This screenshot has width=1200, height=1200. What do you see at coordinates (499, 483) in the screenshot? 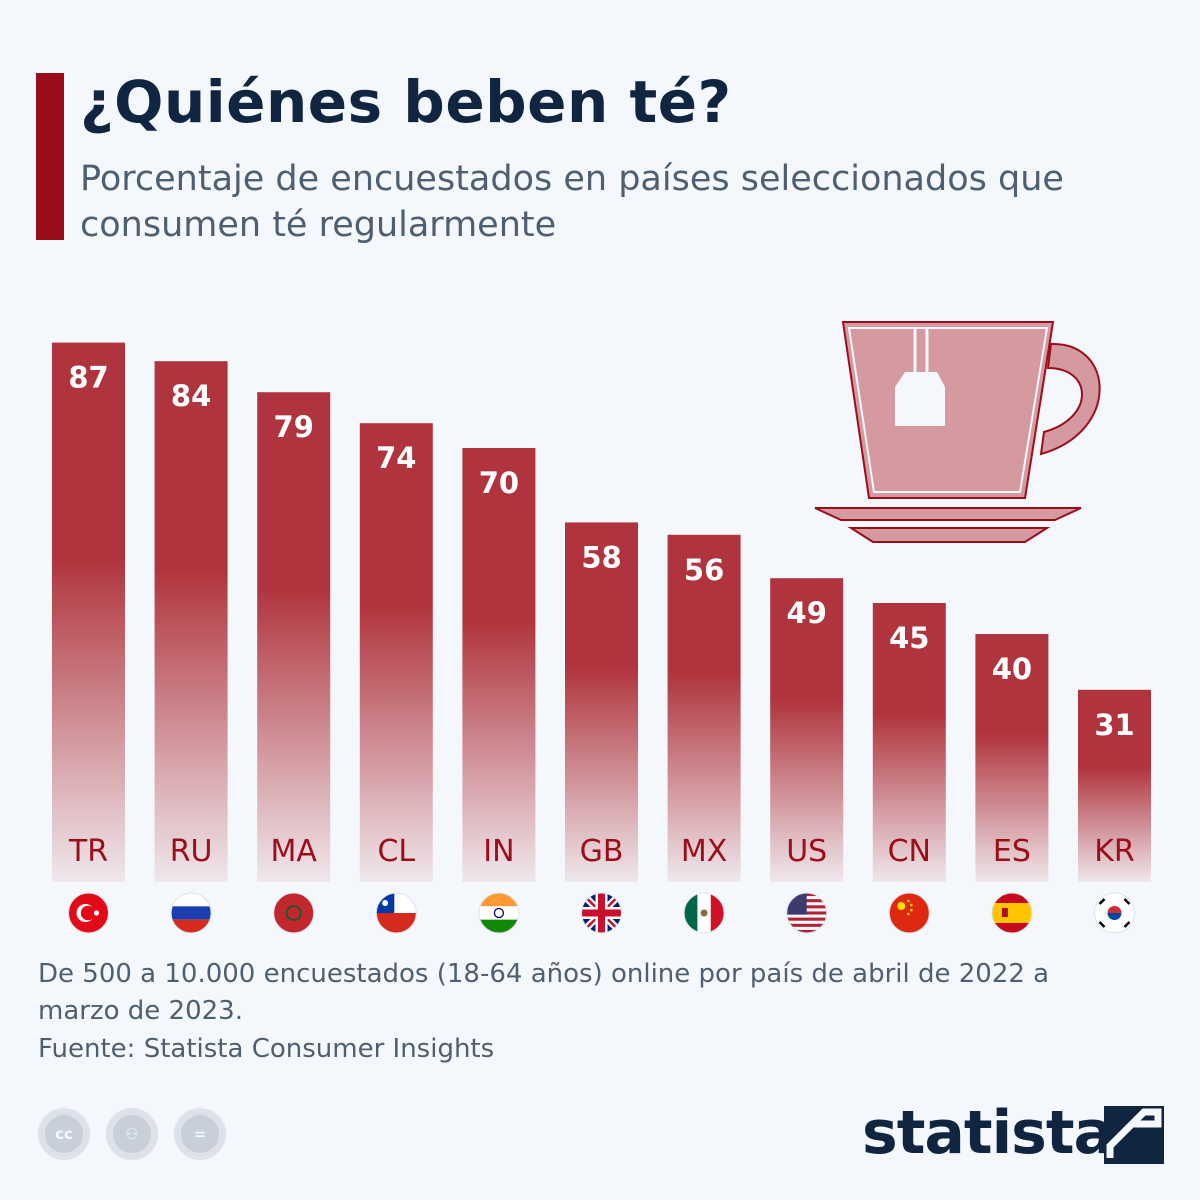
I see `value-label-in: 70` at bounding box center [499, 483].